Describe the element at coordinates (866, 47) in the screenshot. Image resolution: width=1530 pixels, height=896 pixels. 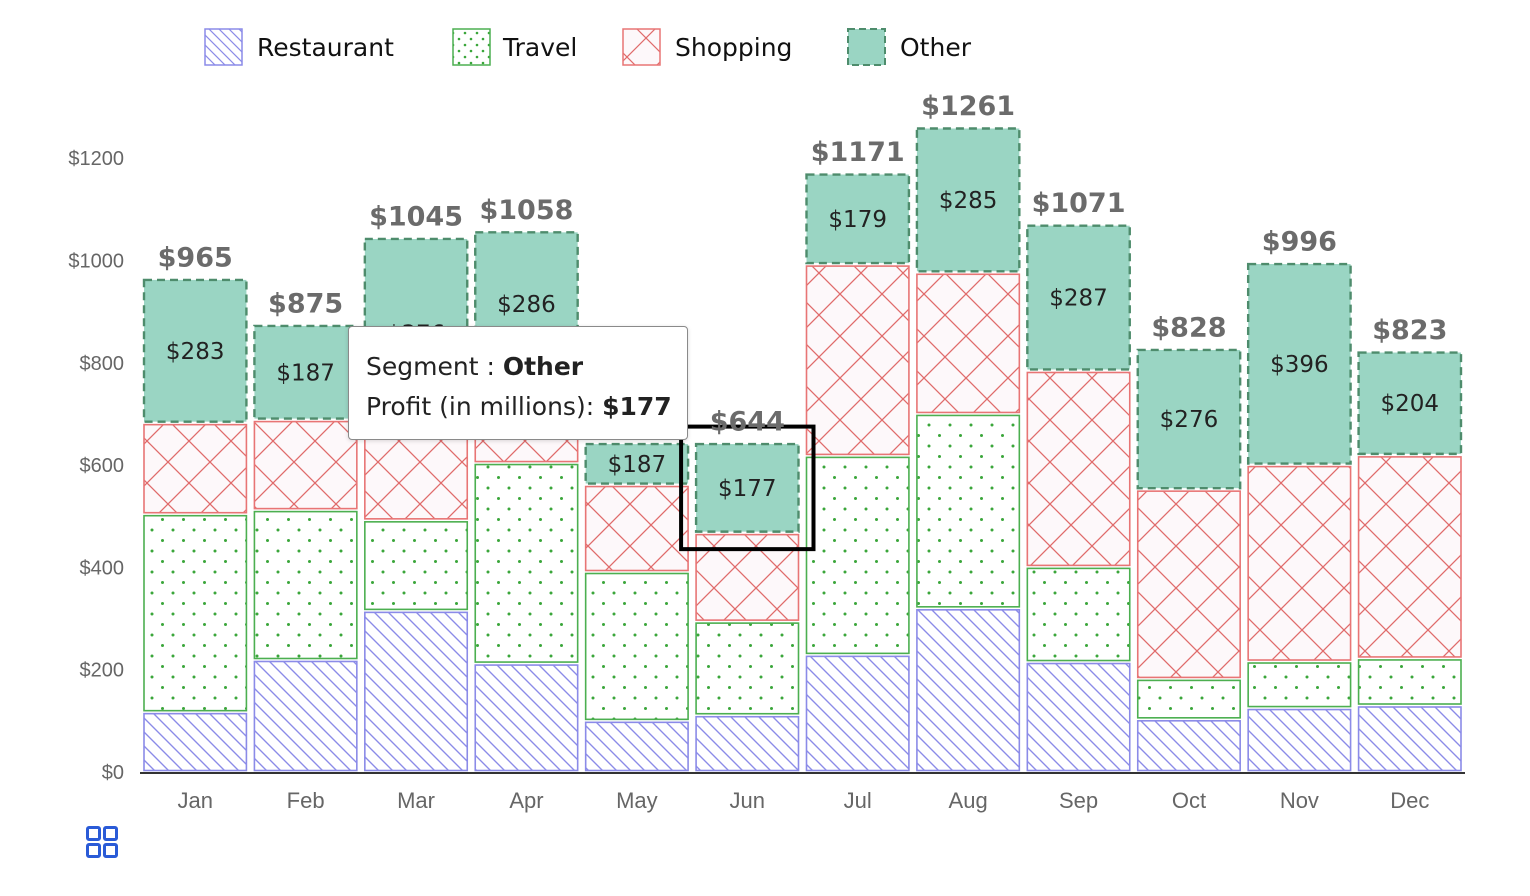
I see `legend-swatch-other` at that location.